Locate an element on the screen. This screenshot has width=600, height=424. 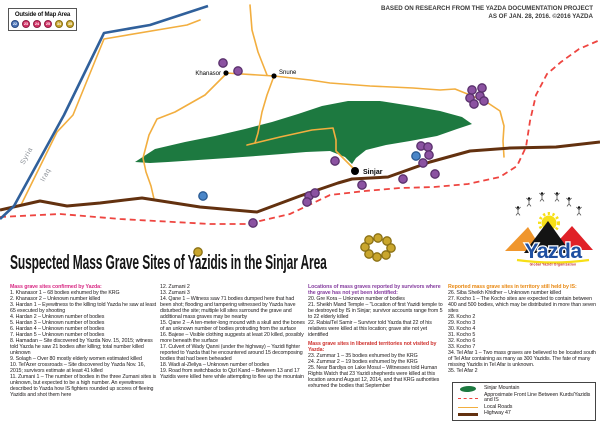
town-dot-snune is located at coordinates (274, 76).